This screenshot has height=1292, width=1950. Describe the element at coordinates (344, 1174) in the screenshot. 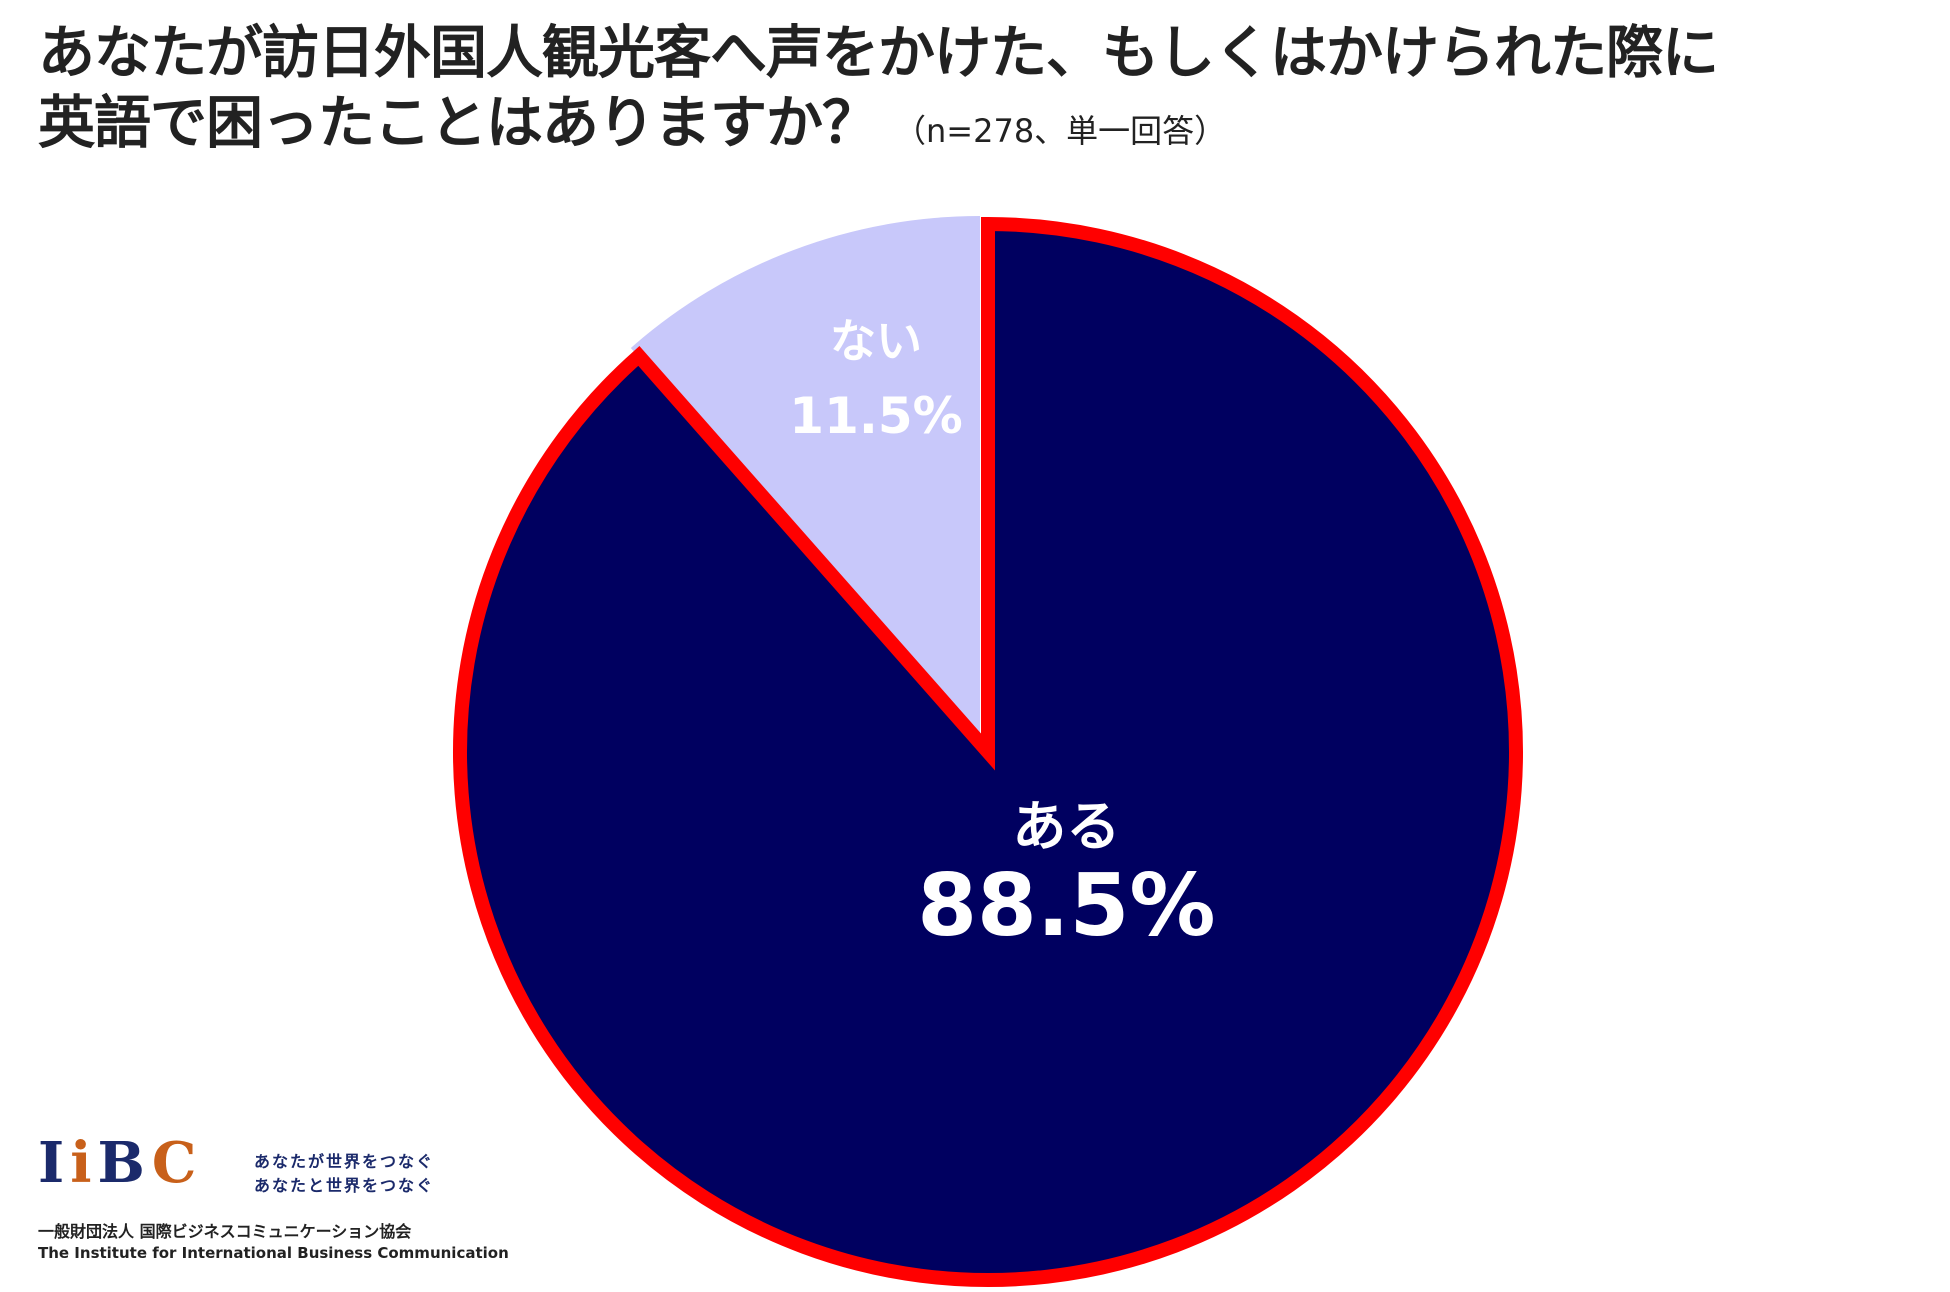

I see `logo-slogan: あなたが世界をつなぐ あなたと世界をつなぐ` at that location.